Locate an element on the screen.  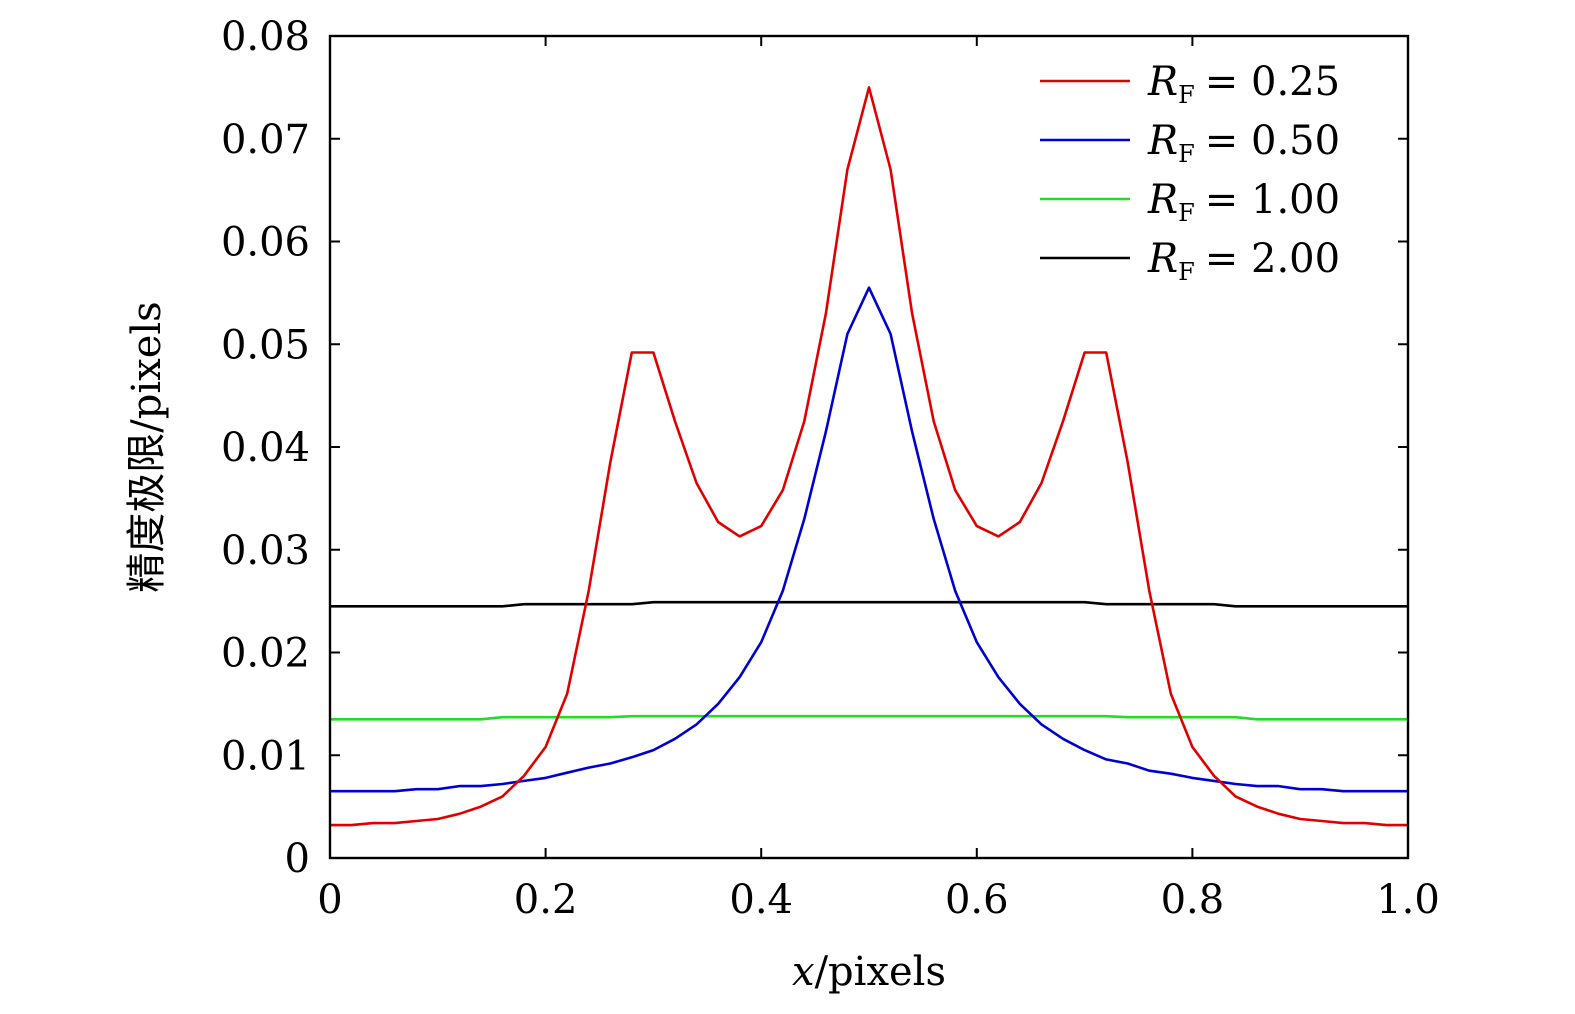
y-tick-label: 0.01 is located at coordinates (265, 756).